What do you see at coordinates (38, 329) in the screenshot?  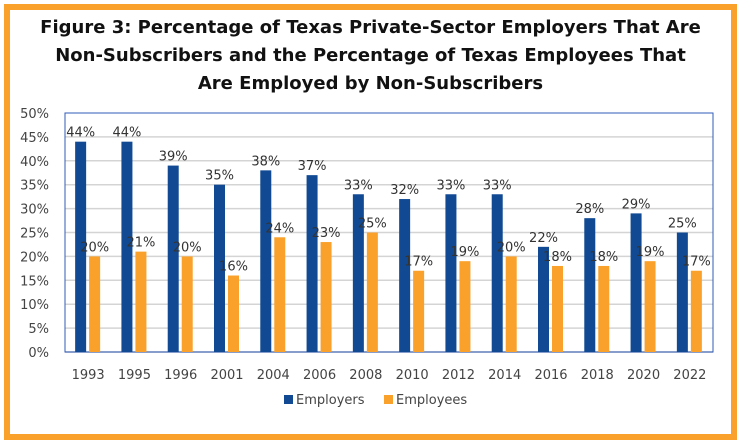 I see `y-tick-label: 5%` at bounding box center [38, 329].